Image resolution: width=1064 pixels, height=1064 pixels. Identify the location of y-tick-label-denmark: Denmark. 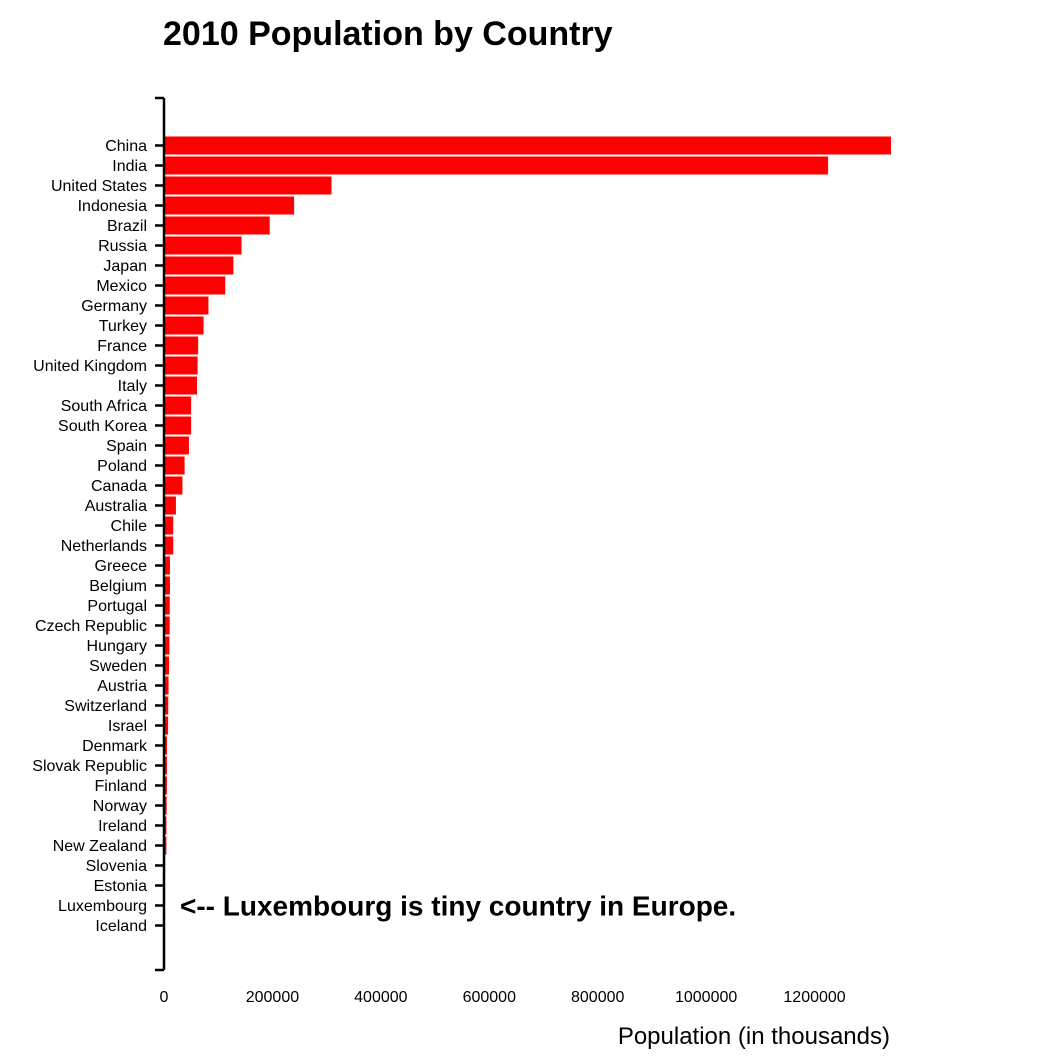
(115, 746).